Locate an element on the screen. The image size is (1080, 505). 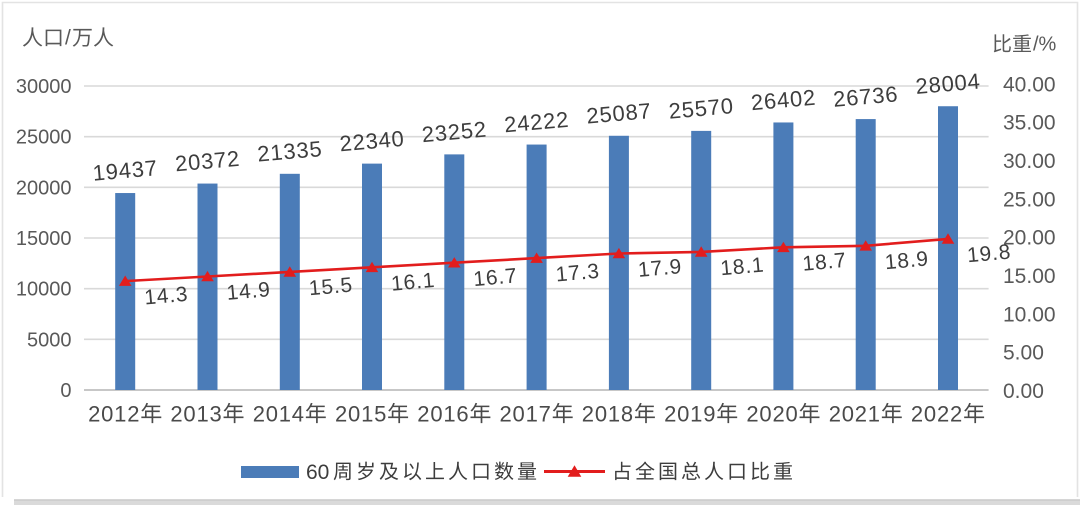
svg-text: 2021 is located at coordinates (855, 413).